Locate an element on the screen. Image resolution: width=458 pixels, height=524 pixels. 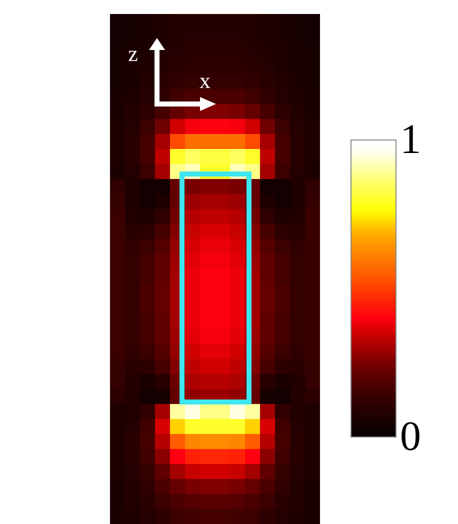
color-bar-label: 1 is located at coordinates (410, 140).